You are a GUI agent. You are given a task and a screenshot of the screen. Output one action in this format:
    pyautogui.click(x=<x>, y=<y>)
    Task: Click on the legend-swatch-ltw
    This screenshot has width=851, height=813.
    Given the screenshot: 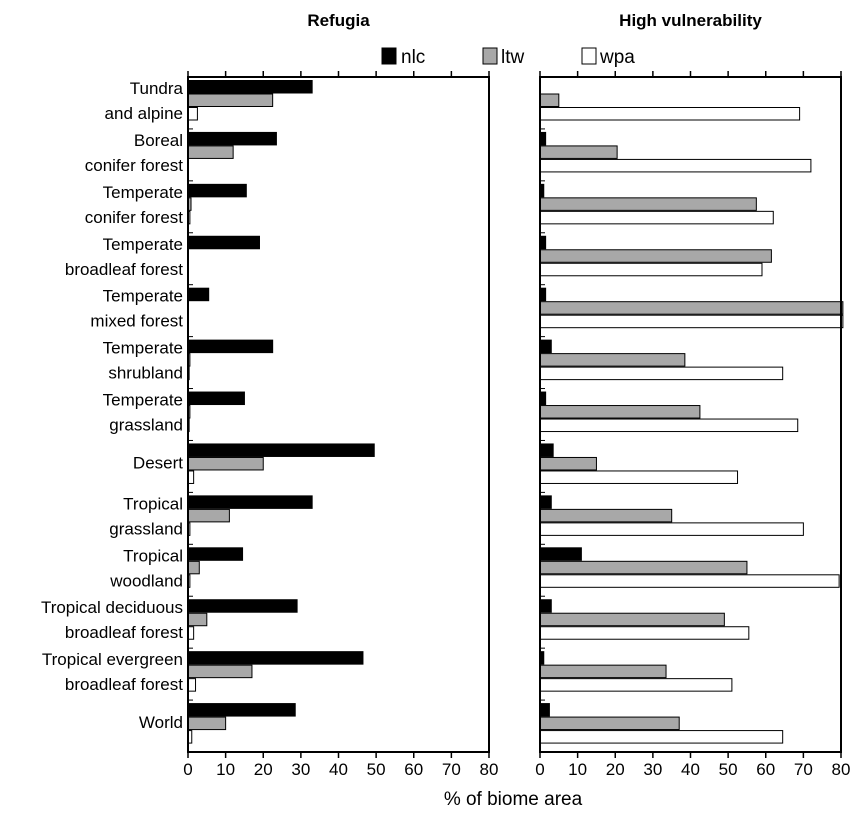 What is the action you would take?
    pyautogui.click(x=490, y=56)
    